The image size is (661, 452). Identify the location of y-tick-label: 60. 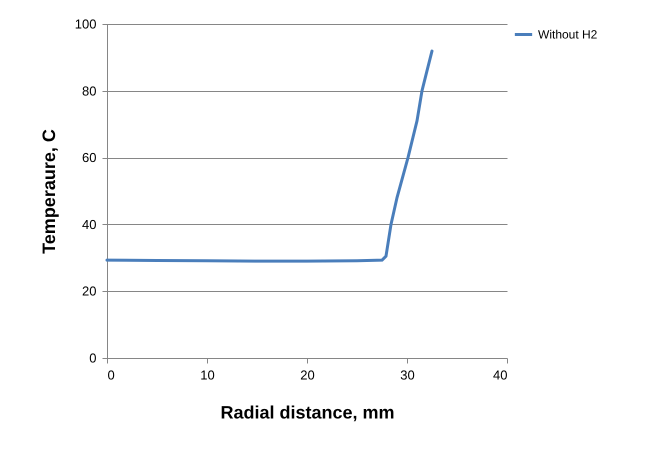
(89, 158).